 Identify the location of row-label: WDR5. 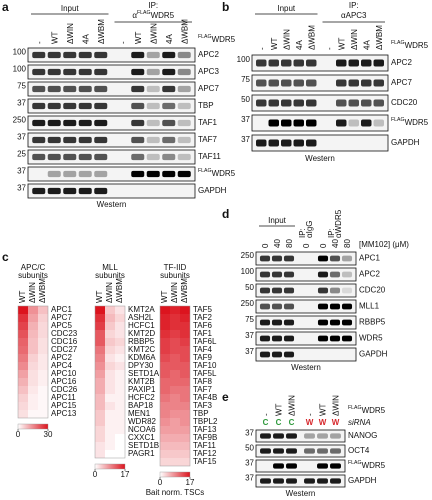
(371, 338).